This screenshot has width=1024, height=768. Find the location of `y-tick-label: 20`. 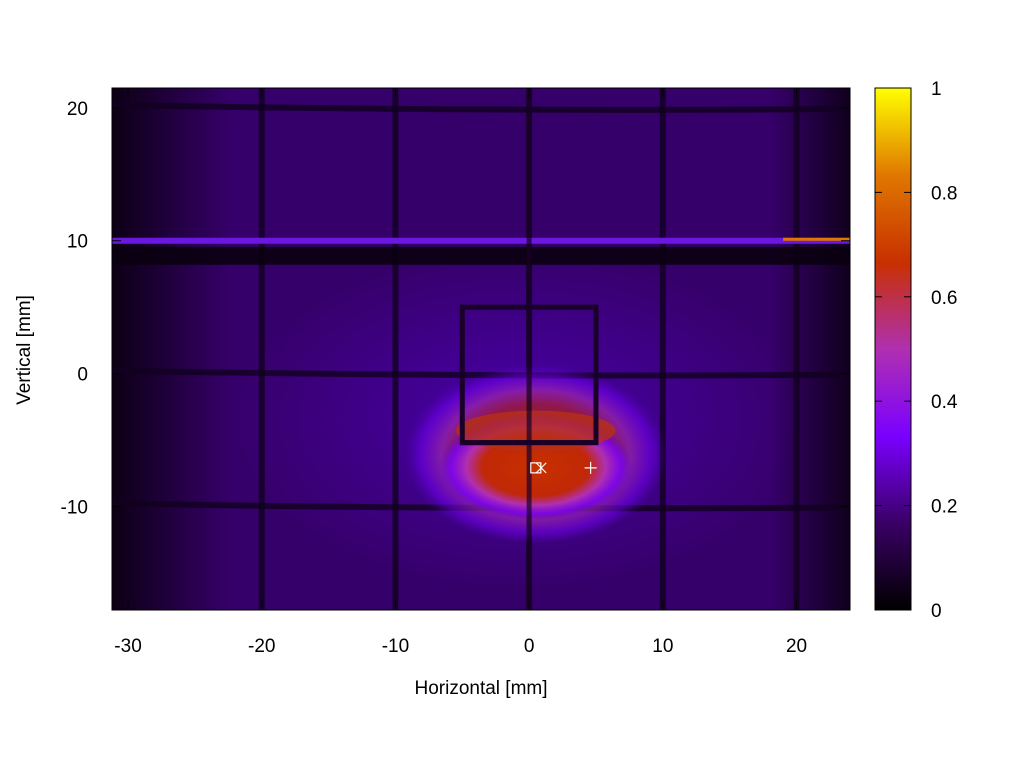

y-tick-label: 20 is located at coordinates (77, 109).